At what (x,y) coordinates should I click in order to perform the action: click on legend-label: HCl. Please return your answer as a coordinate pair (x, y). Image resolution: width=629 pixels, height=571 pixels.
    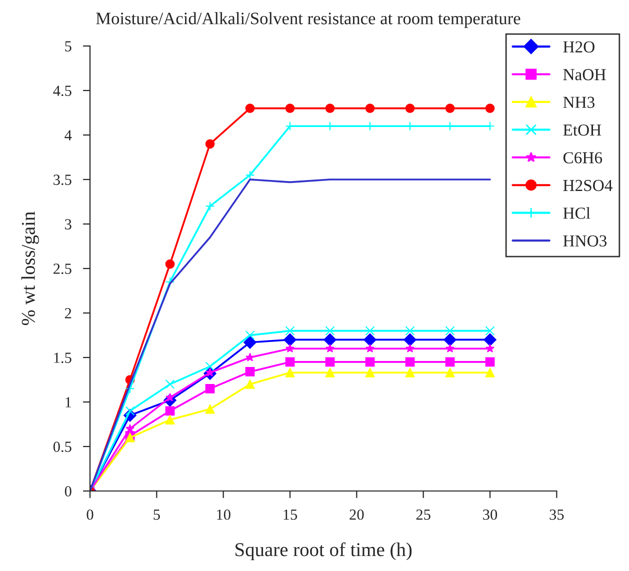
    Looking at the image, I should click on (576, 213).